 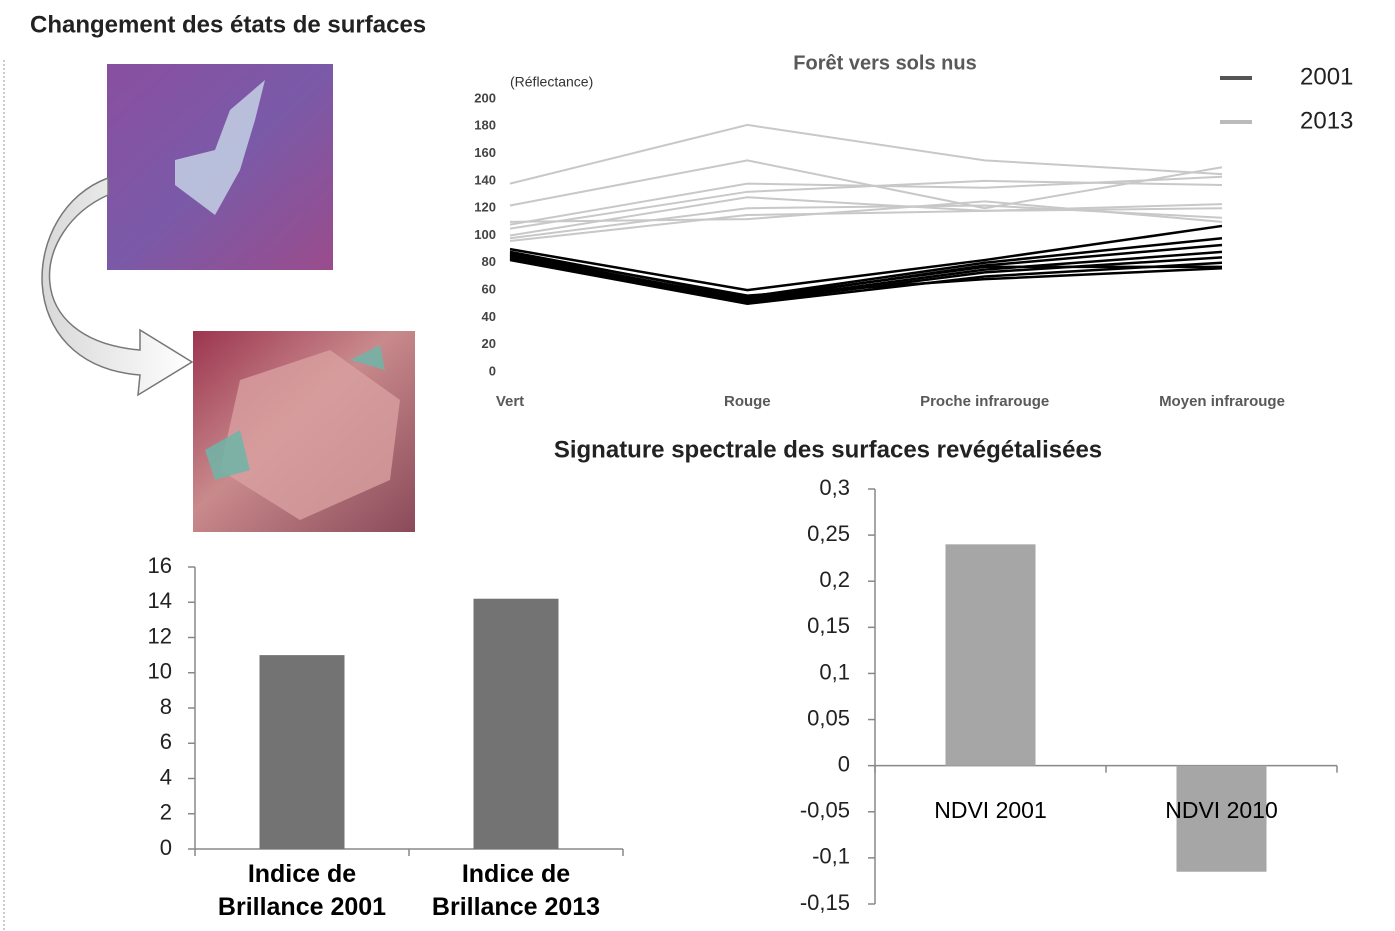 What do you see at coordinates (160, 671) in the screenshot?
I see `y-tick-label: 10` at bounding box center [160, 671].